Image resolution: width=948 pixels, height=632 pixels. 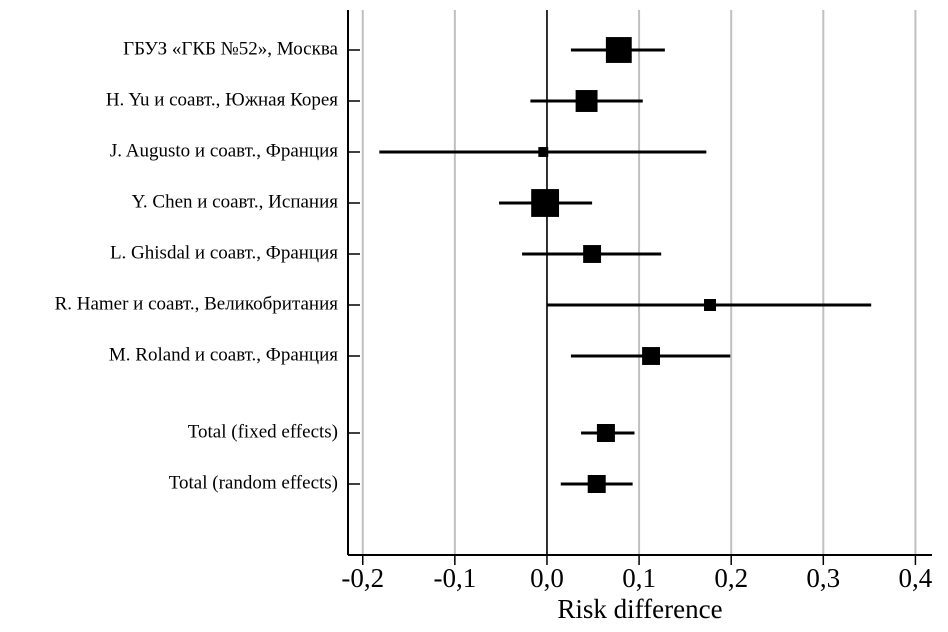 What do you see at coordinates (223, 354) in the screenshot?
I see `y-tick-label: M. Roland и соавт., Франция` at bounding box center [223, 354].